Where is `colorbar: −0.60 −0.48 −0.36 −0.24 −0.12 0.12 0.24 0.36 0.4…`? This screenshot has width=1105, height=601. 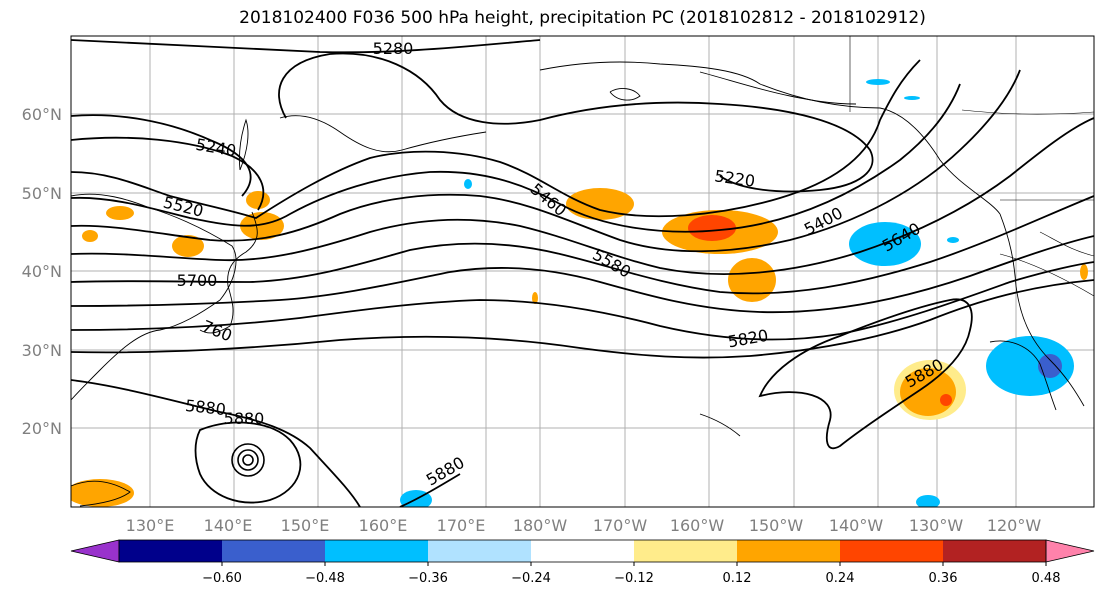 colorbar: −0.60 −0.48 −0.36 −0.24 −0.12 0.12 0.24 0.36 0.4… is located at coordinates (582, 562).